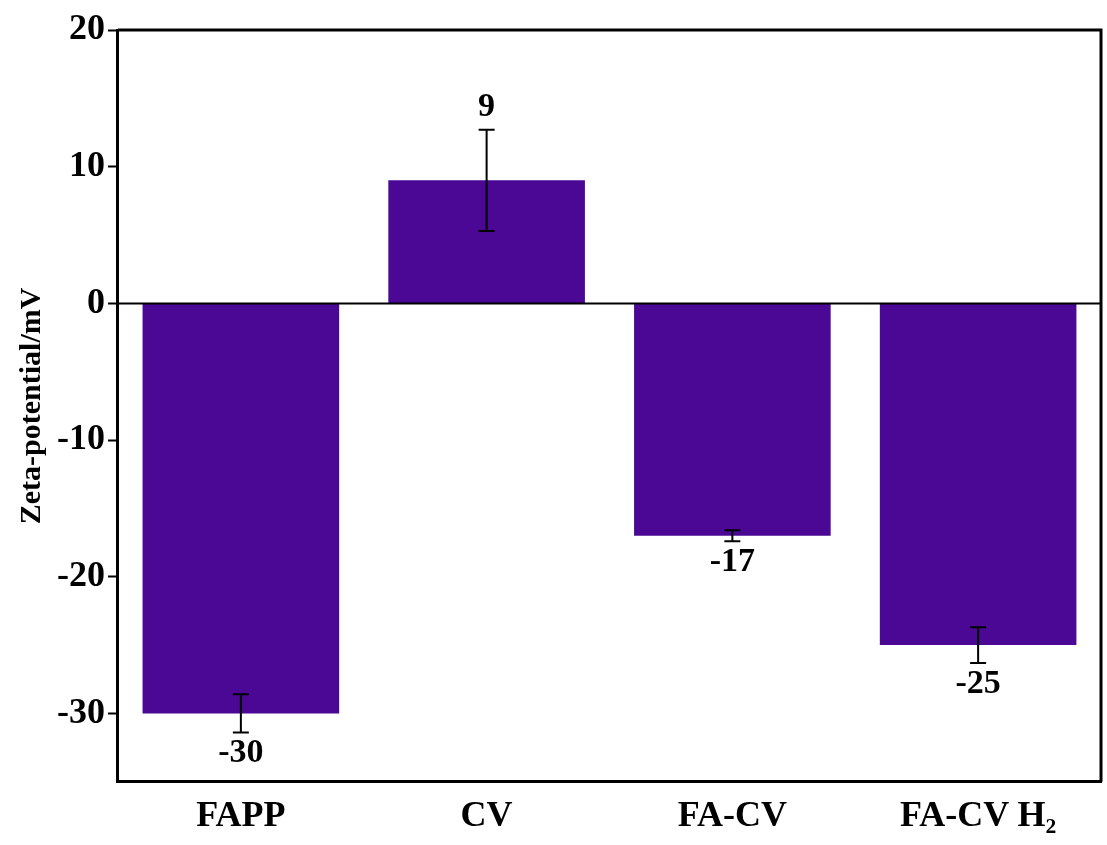 This screenshot has width=1107, height=845. Describe the element at coordinates (80, 574) in the screenshot. I see `y-tick-label: -20` at that location.